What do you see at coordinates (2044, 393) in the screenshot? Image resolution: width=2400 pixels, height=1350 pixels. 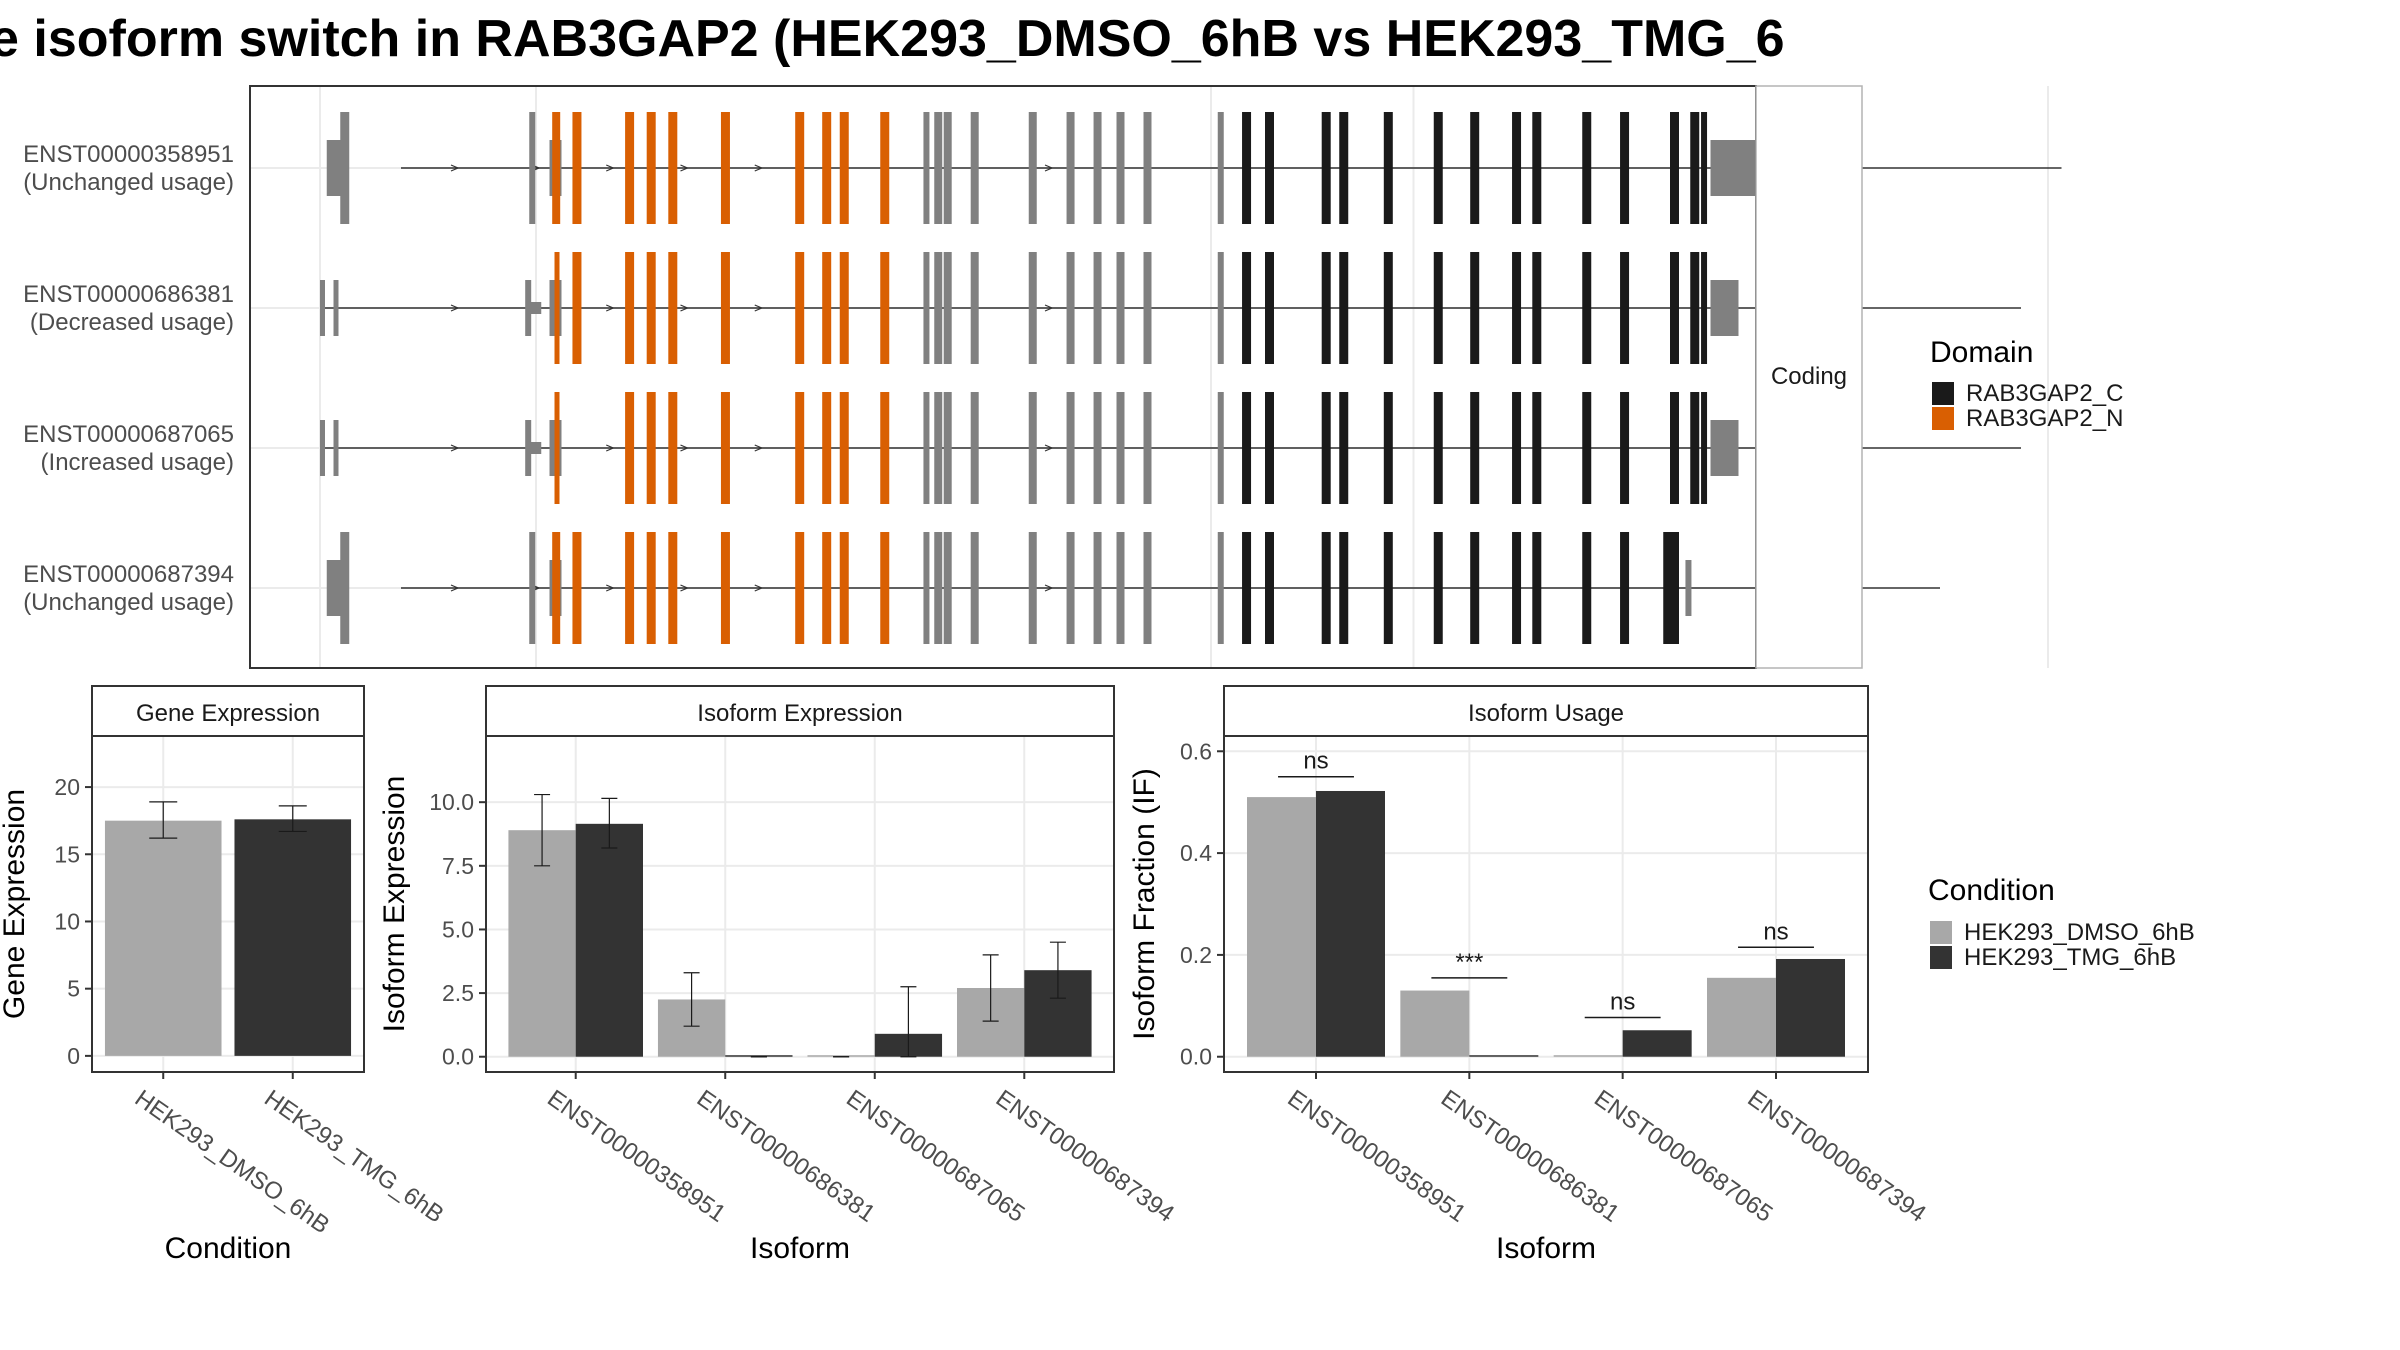 I see `legend-label: RAB3GAP2_C` at bounding box center [2044, 393].